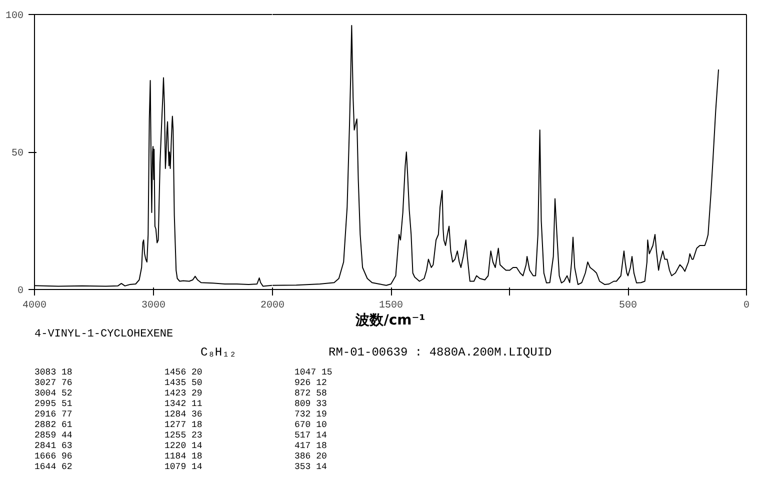  Describe the element at coordinates (313, 373) in the screenshot. I see `text: 1047 15` at that location.